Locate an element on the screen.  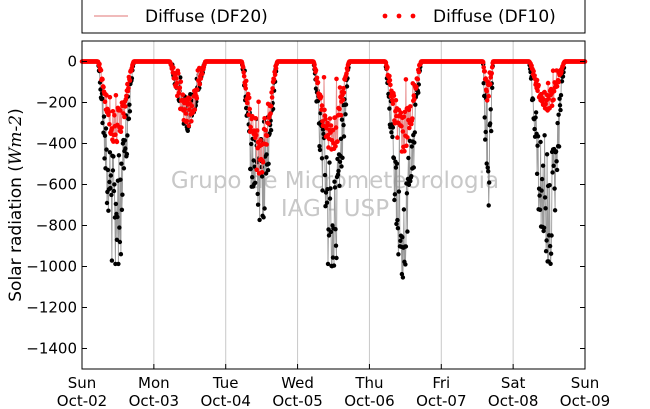
x-tick-date-3: Oct-05 is located at coordinates (297, 400).